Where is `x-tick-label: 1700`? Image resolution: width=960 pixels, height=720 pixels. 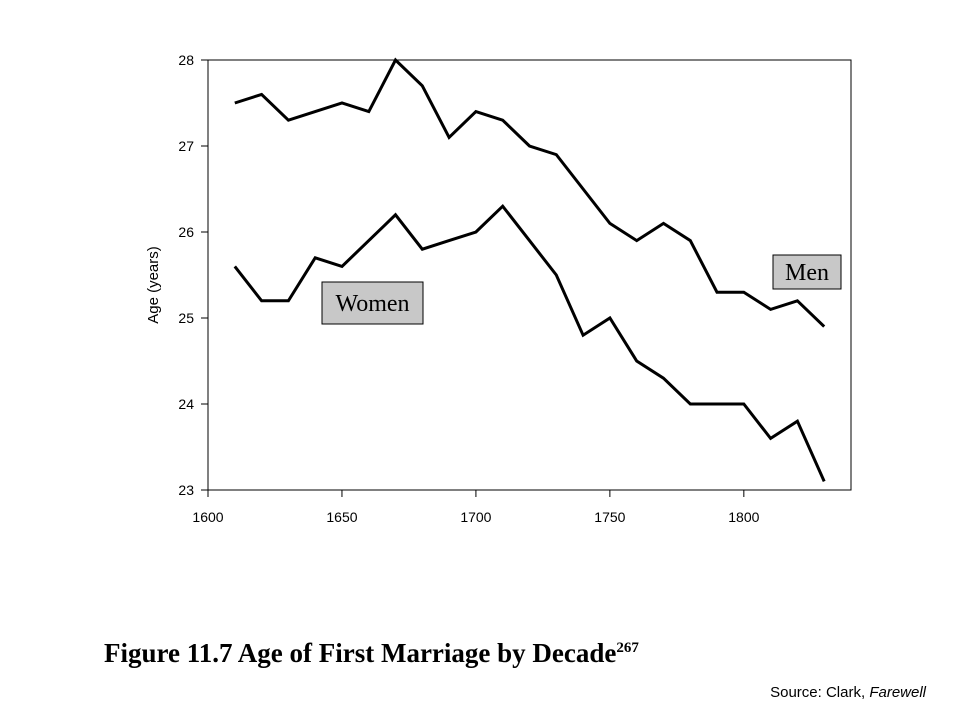 x-tick-label: 1700 is located at coordinates (475, 517).